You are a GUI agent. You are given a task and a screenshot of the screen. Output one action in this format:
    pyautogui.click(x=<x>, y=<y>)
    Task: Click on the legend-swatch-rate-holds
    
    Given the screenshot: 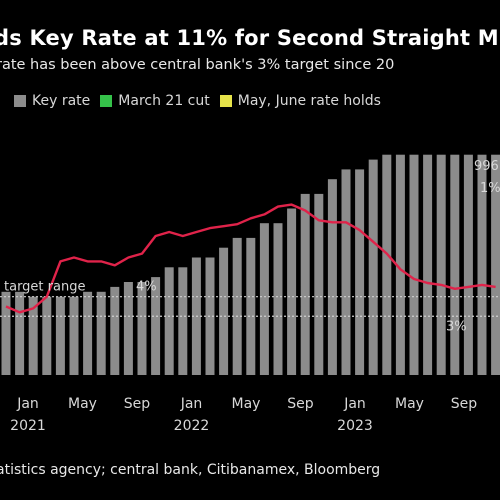 What is the action you would take?
    pyautogui.click(x=225, y=101)
    